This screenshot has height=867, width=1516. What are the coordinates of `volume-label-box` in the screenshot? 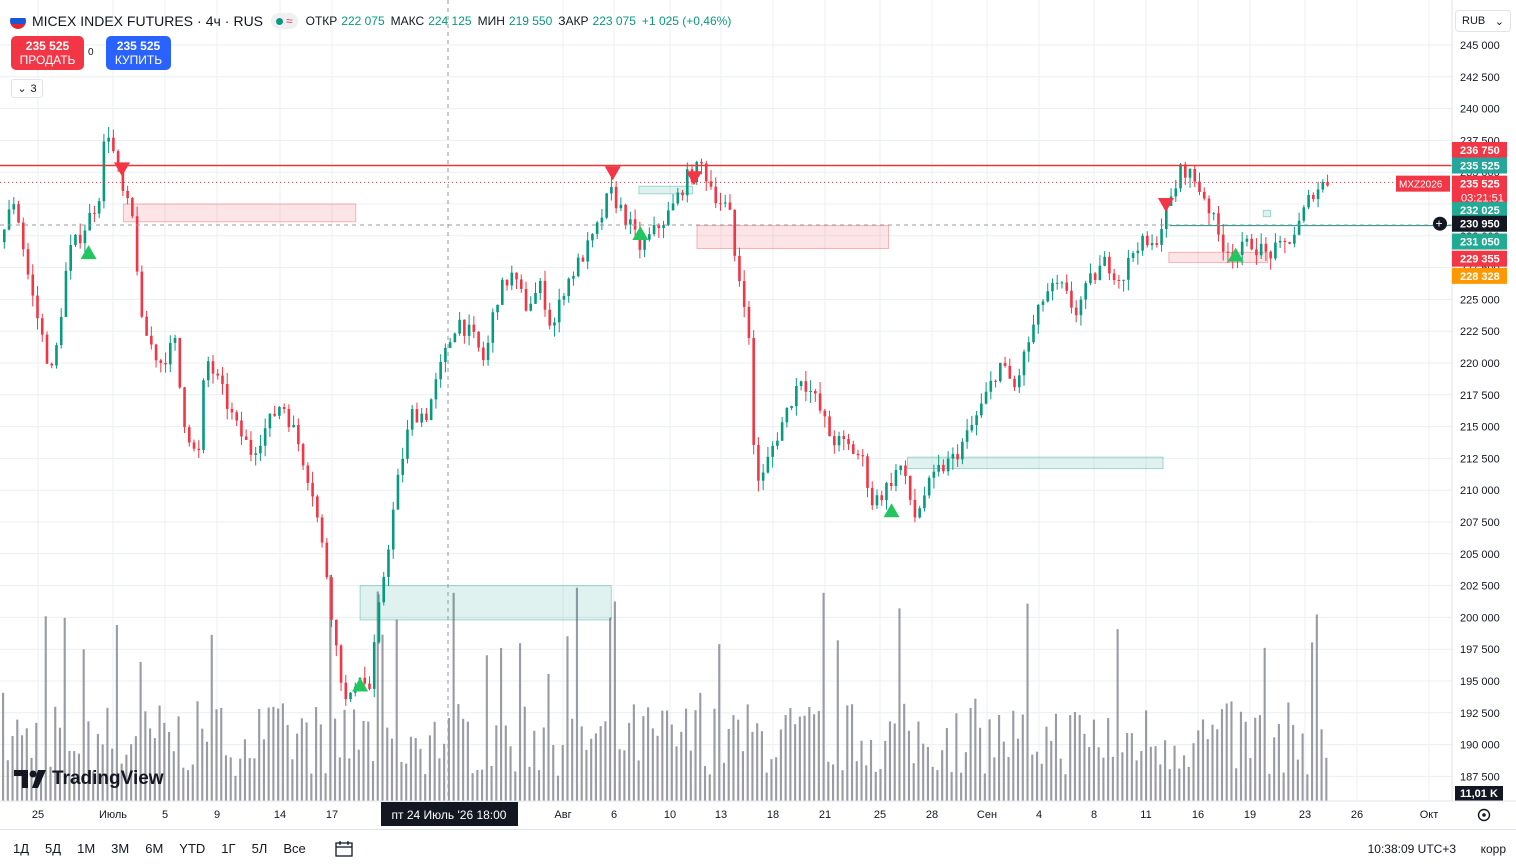 It's located at (1479, 793).